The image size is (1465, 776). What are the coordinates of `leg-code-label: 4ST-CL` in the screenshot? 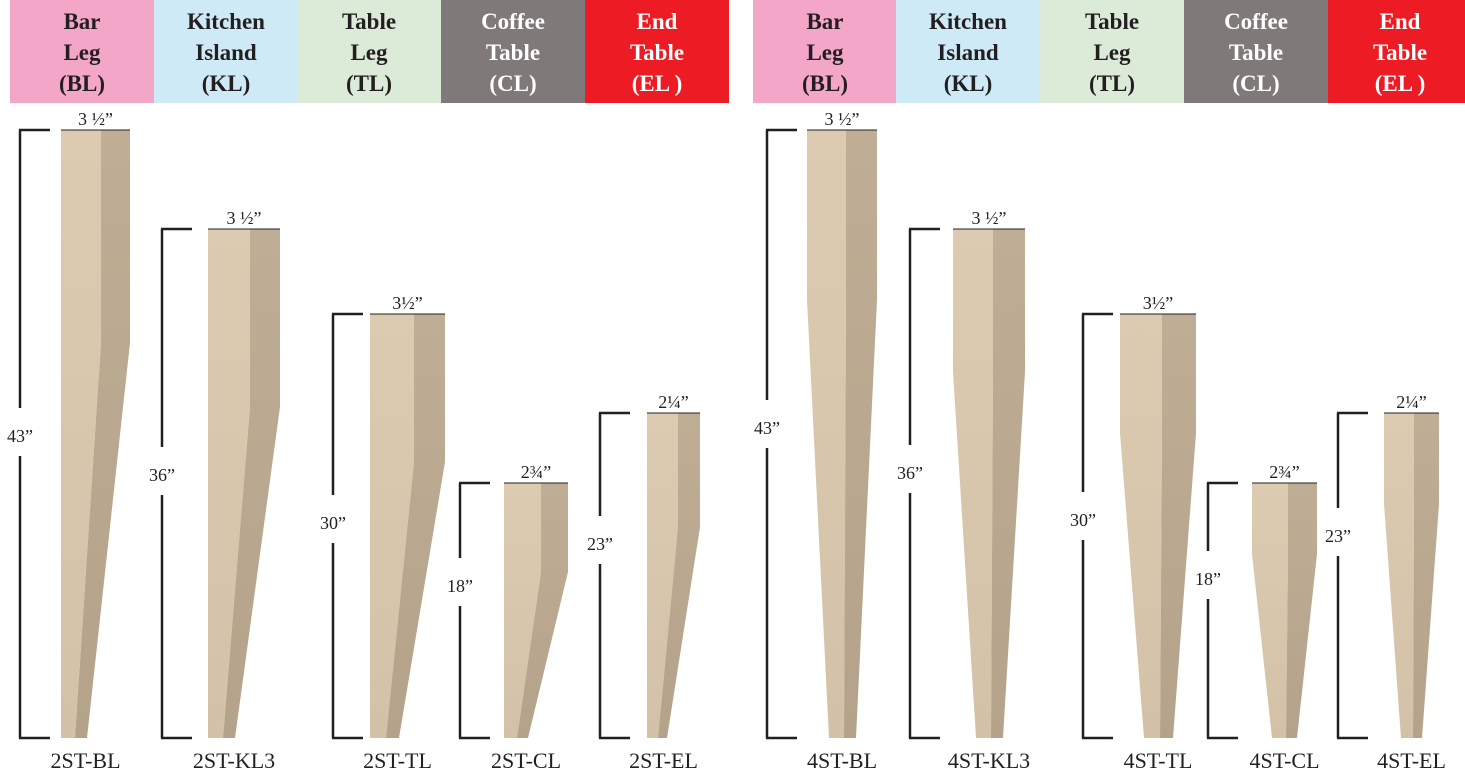 It's located at (1284, 760).